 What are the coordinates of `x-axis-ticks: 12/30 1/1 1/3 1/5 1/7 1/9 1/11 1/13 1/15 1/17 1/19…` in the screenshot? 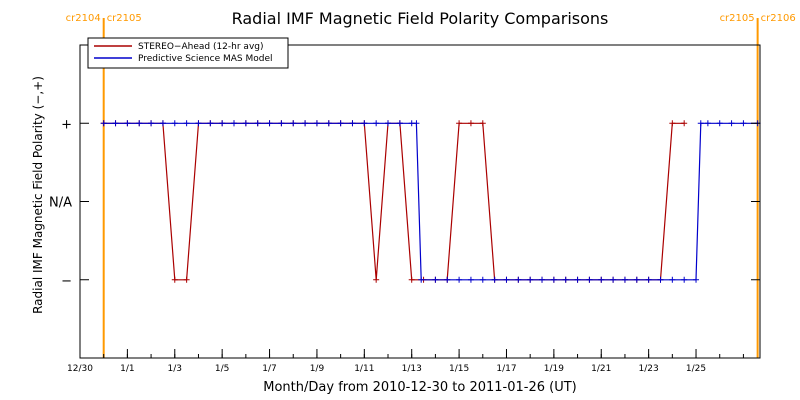 It's located at (405, 361).